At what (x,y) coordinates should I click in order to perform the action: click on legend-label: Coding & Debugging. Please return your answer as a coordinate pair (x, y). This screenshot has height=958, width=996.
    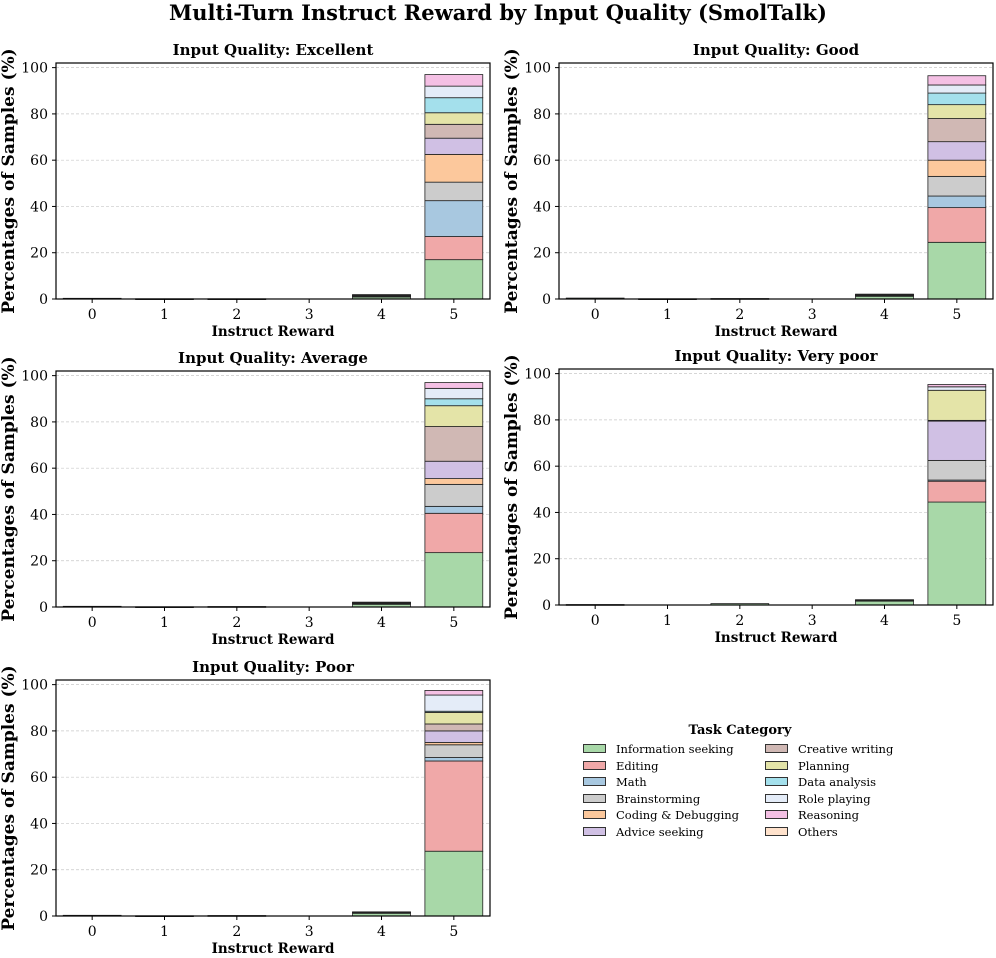
    Looking at the image, I should click on (678, 815).